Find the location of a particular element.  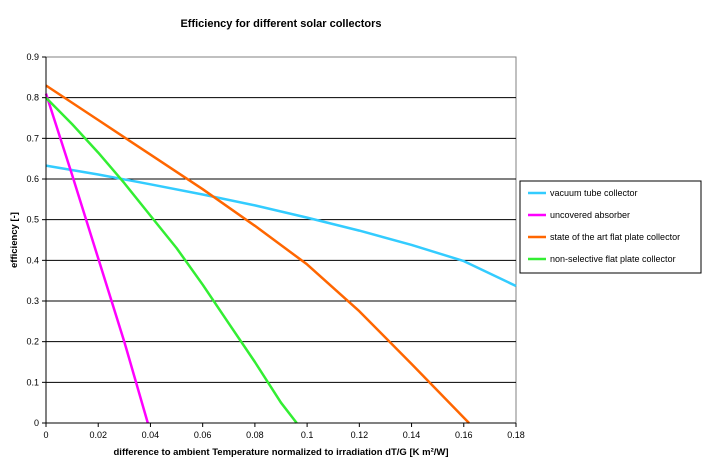

y-tick-label: 0.9 is located at coordinates (32, 57).